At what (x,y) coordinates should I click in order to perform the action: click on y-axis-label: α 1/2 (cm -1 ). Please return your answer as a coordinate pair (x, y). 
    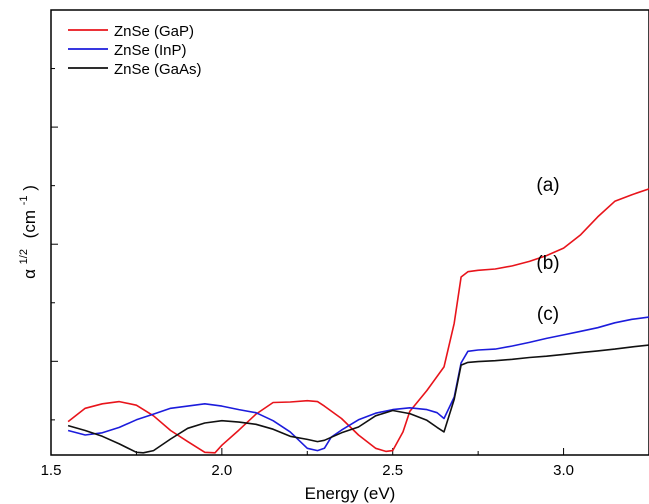
    Looking at the image, I should click on (25, 232).